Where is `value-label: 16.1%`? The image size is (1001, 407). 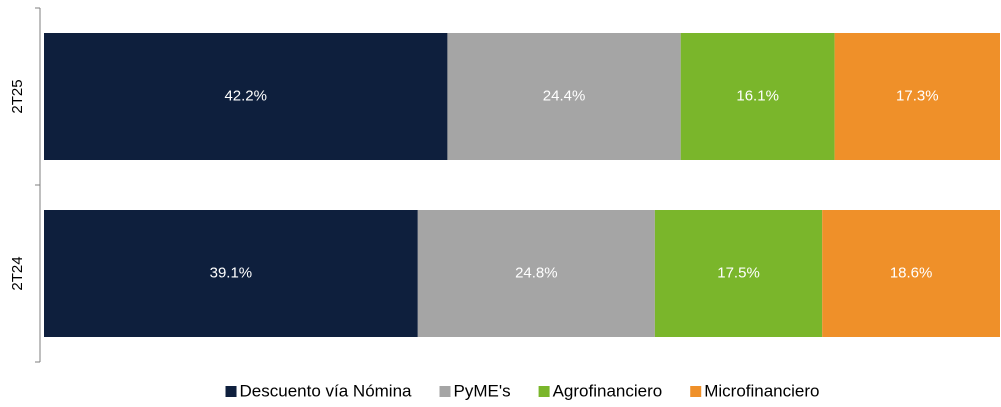 value-label: 16.1% is located at coordinates (757, 95).